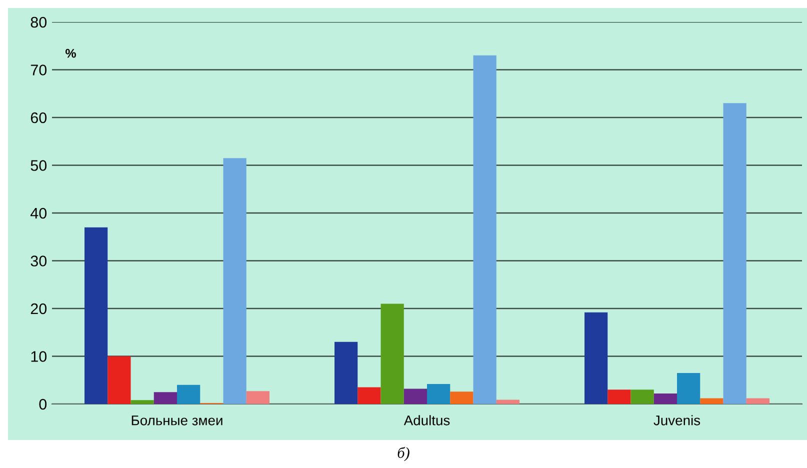 This screenshot has width=807, height=468. I want to click on y-tick-label: 40, so click(38, 213).